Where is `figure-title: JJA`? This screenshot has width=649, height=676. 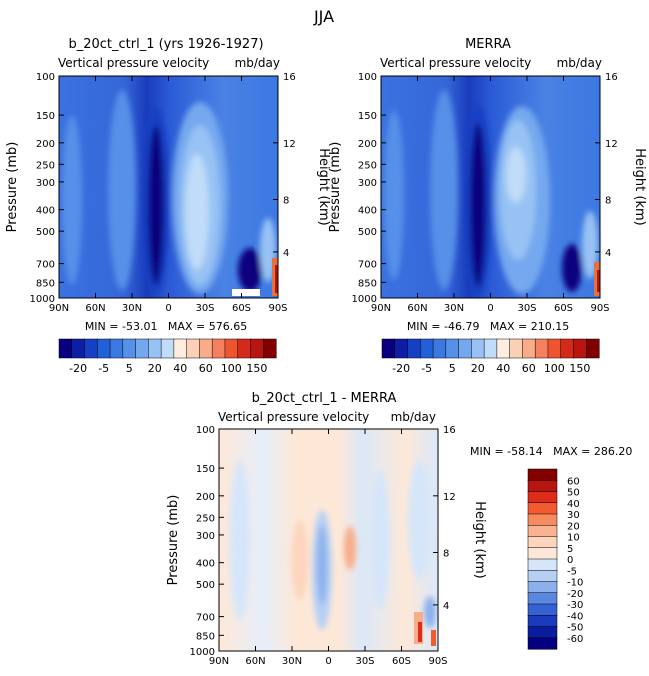 figure-title: JJA is located at coordinates (323, 16).